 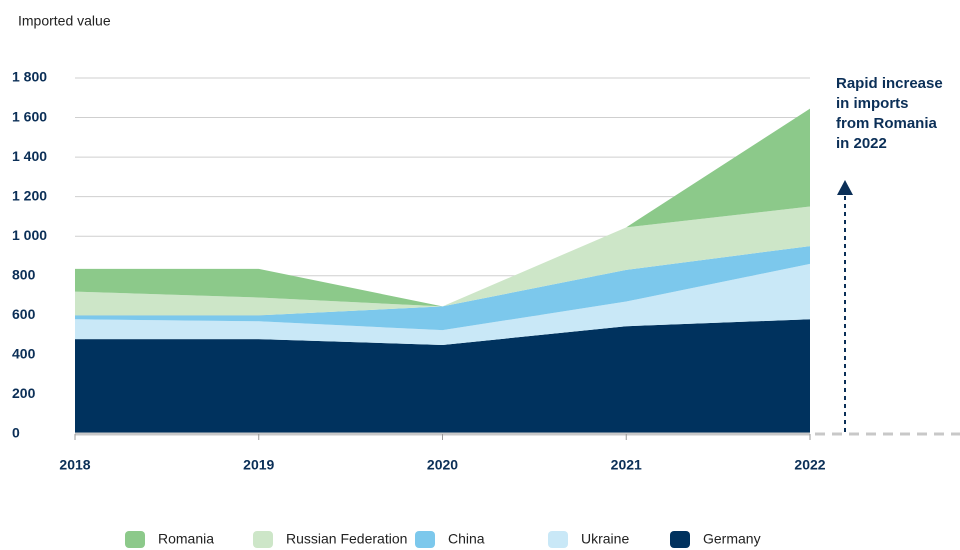 What do you see at coordinates (466, 539) in the screenshot?
I see `legend-label: China` at bounding box center [466, 539].